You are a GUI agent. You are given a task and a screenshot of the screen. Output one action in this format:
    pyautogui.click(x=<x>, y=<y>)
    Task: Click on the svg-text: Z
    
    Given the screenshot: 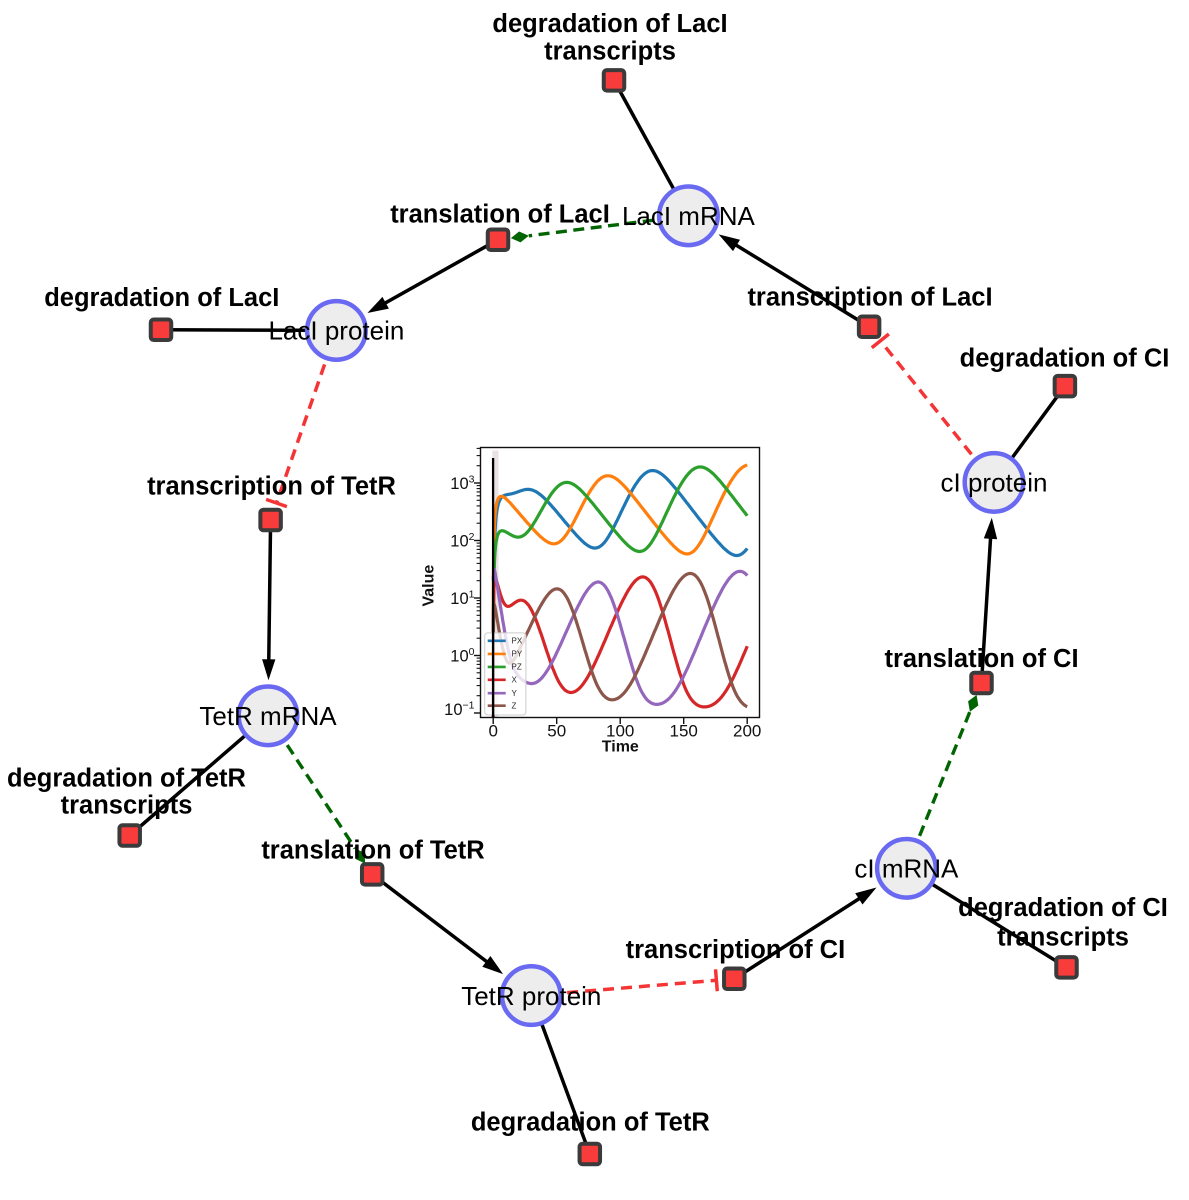 What is the action you would take?
    pyautogui.click(x=514, y=706)
    